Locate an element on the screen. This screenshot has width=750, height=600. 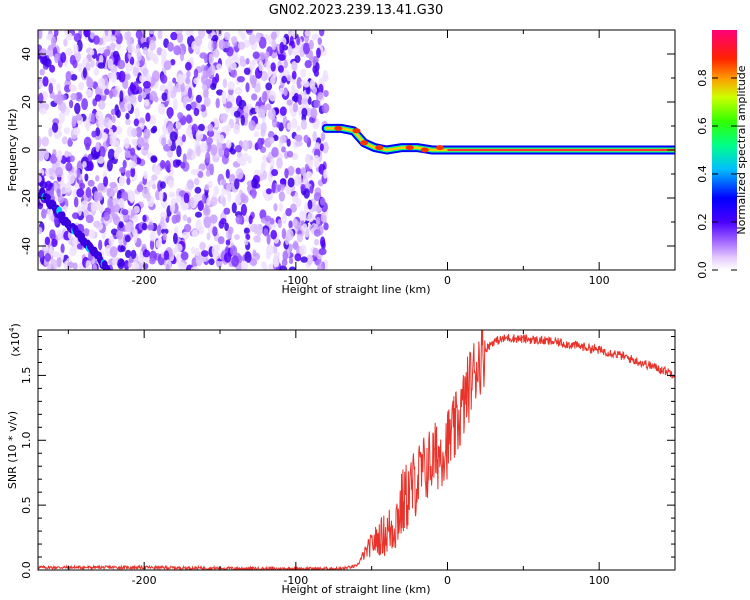
snr-y-label: SNR (10 * v/v) is located at coordinates (12, 450).